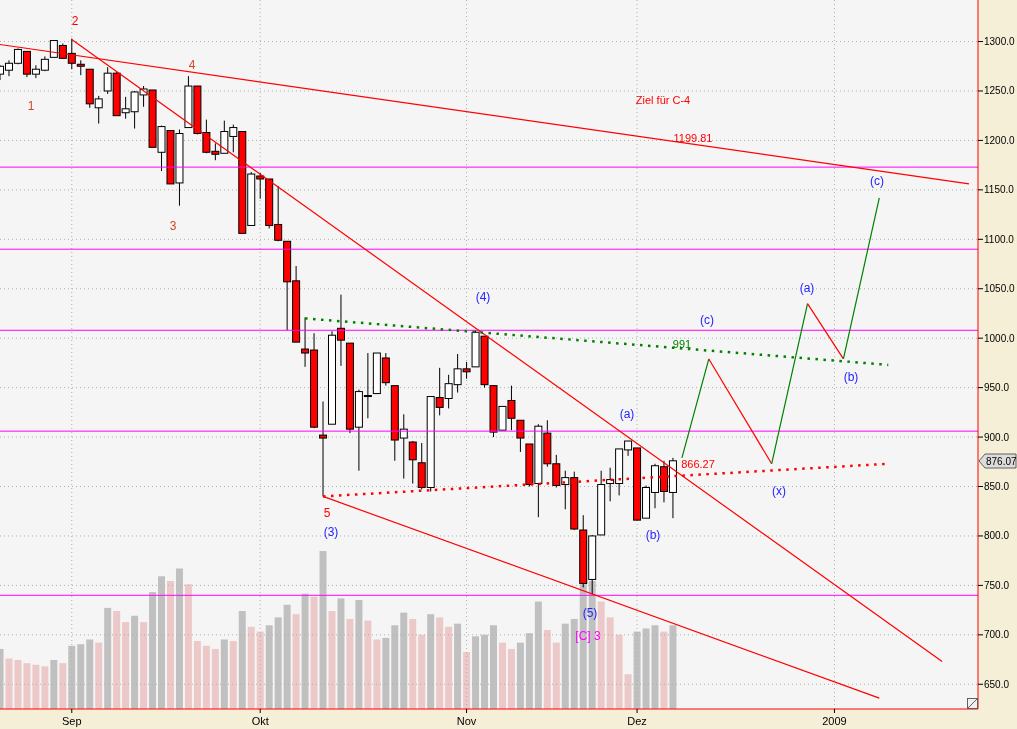 This screenshot has height=729, width=1017. What do you see at coordinates (693, 137) in the screenshot?
I see `annotation: 1199.81` at bounding box center [693, 137].